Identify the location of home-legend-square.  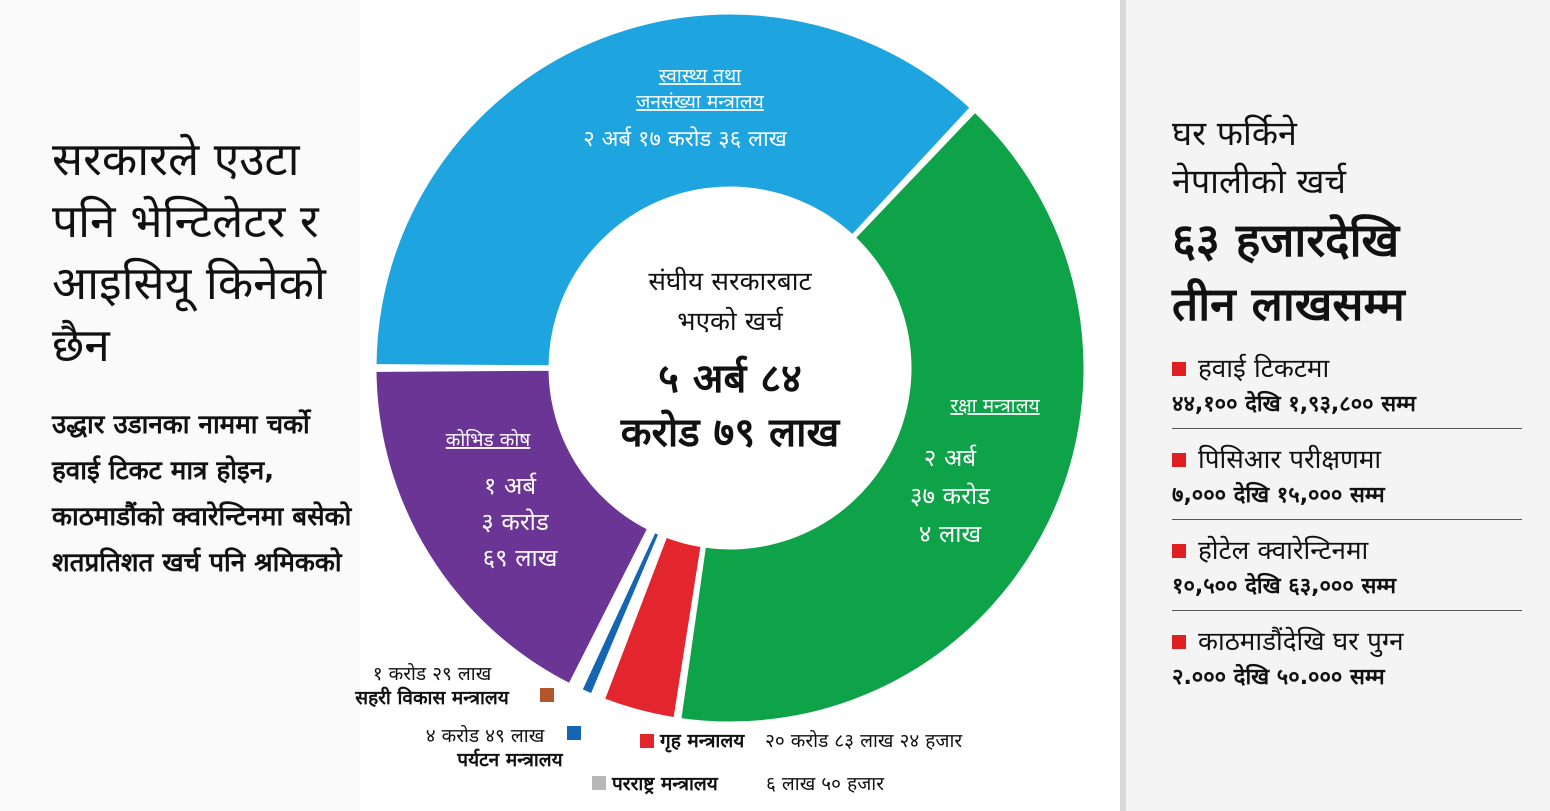
(647, 741).